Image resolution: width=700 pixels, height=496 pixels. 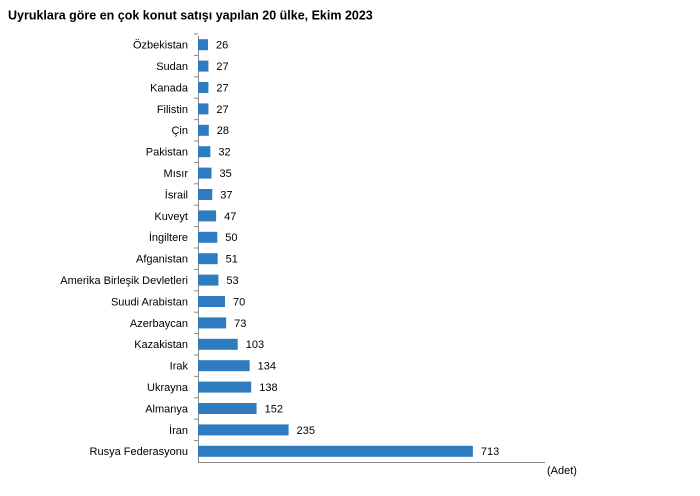 What do you see at coordinates (223, 131) in the screenshot?
I see `value-label: 28` at bounding box center [223, 131].